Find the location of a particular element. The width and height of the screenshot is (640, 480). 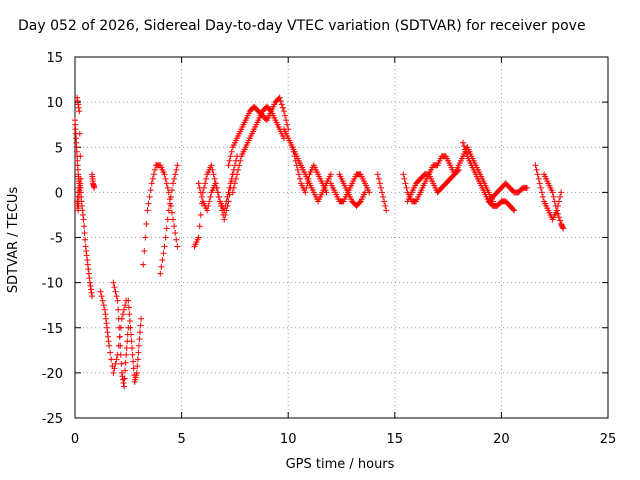

x-tick-label: 25 is located at coordinates (608, 439).